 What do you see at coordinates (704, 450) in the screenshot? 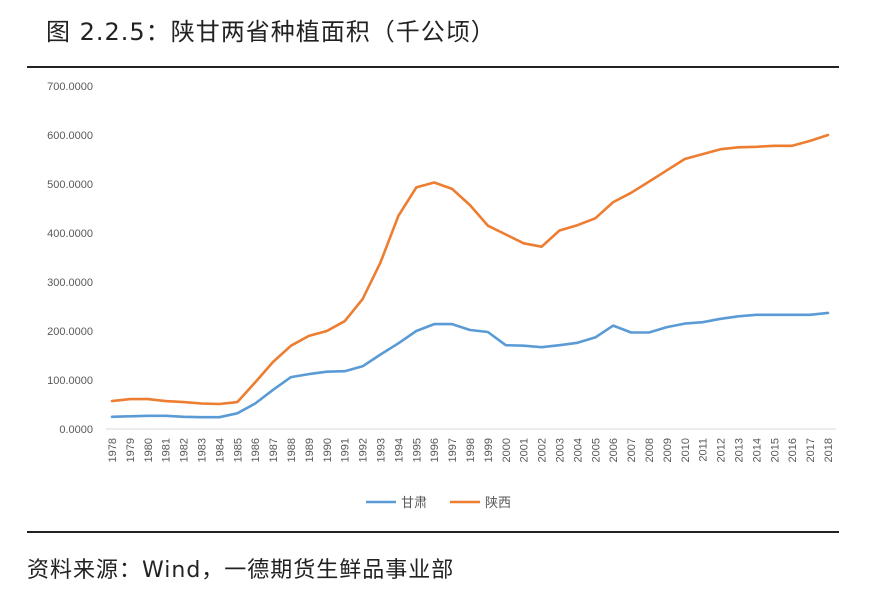
I see `x-tick-label: 2011` at bounding box center [704, 450].